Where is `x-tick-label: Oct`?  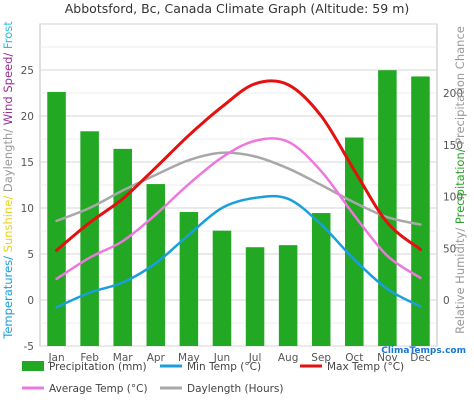 x-tick-label: Oct is located at coordinates (354, 358).